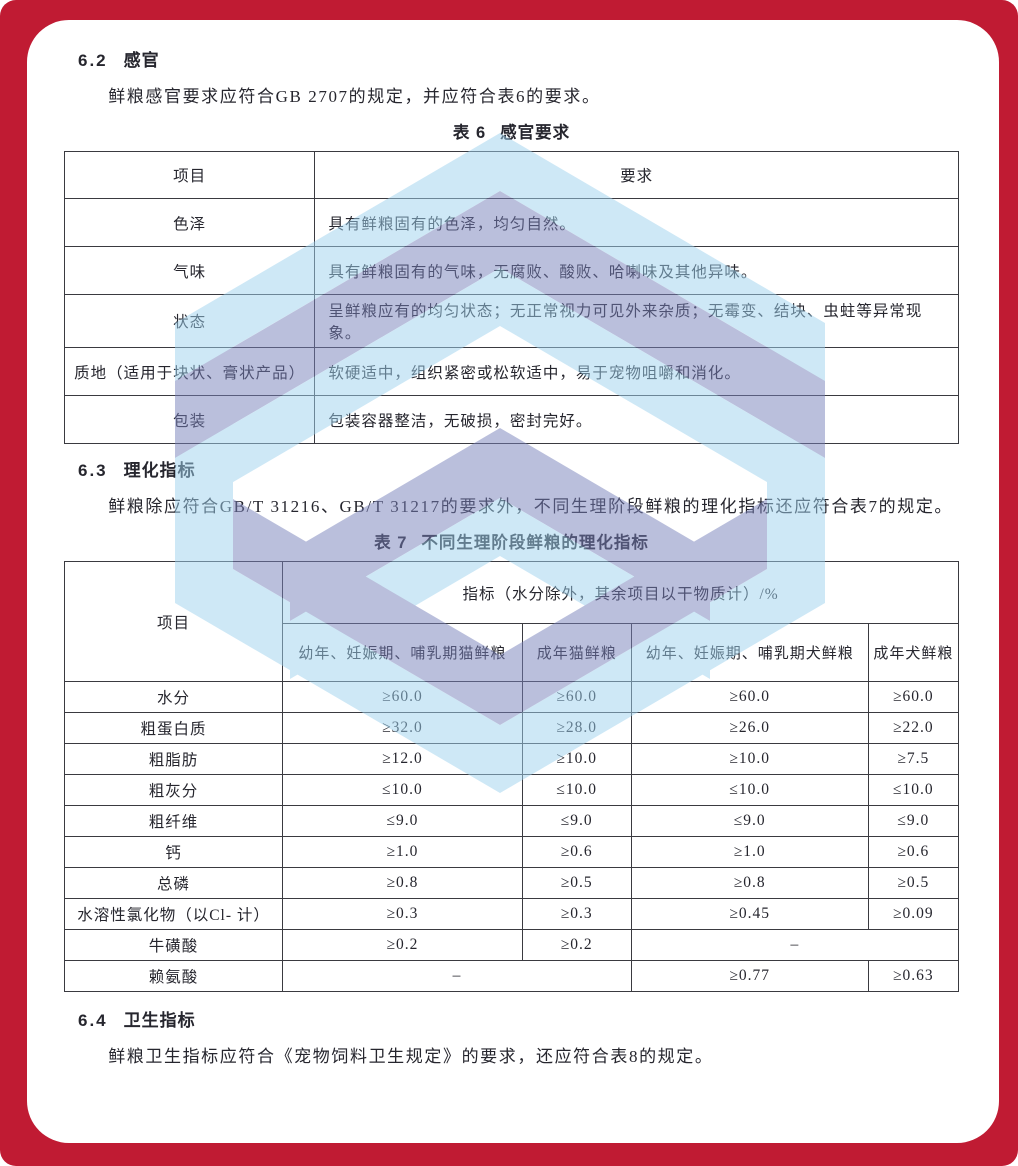 This screenshot has height=1166, width=1018. What do you see at coordinates (518, 1018) in the screenshot?
I see `section-heading-6-4: 6.4 卫生指标` at bounding box center [518, 1018].